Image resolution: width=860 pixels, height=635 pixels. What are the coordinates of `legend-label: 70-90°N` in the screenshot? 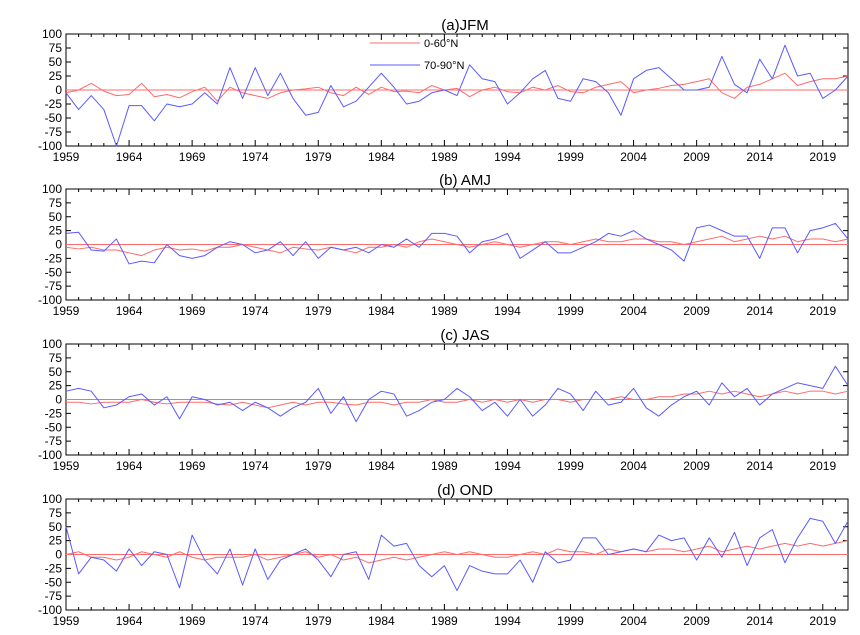 It's located at (444, 66).